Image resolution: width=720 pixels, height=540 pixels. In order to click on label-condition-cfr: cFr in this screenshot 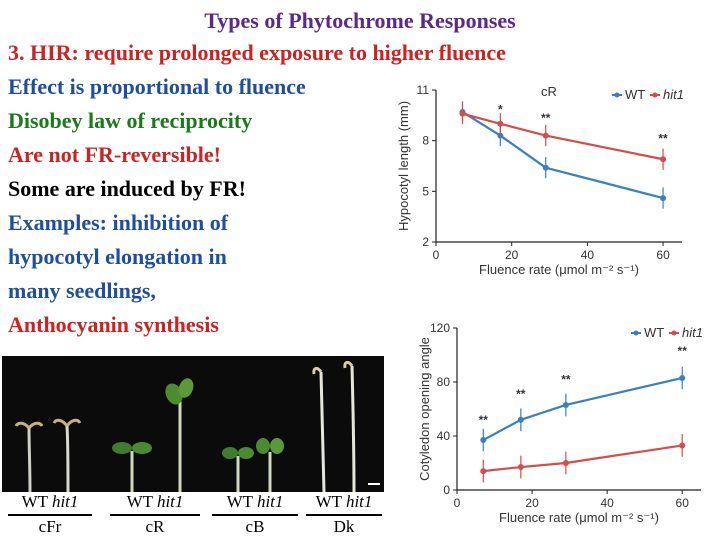, I will do `click(50, 526)`.